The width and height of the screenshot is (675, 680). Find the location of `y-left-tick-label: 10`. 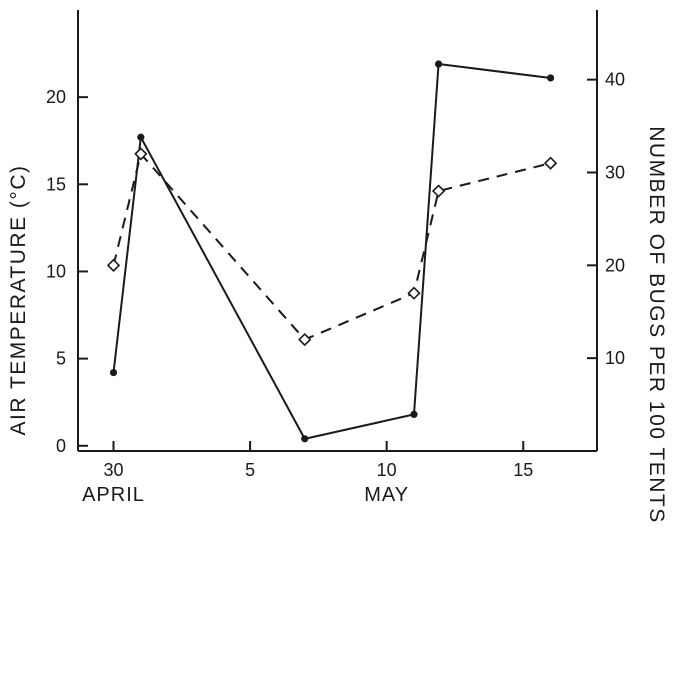

y-left-tick-label: 10 is located at coordinates (56, 271).